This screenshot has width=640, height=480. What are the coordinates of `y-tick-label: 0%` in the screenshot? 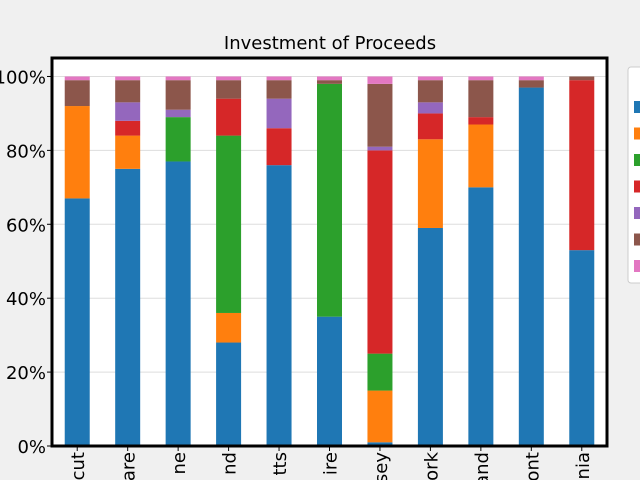 It's located at (31, 447).